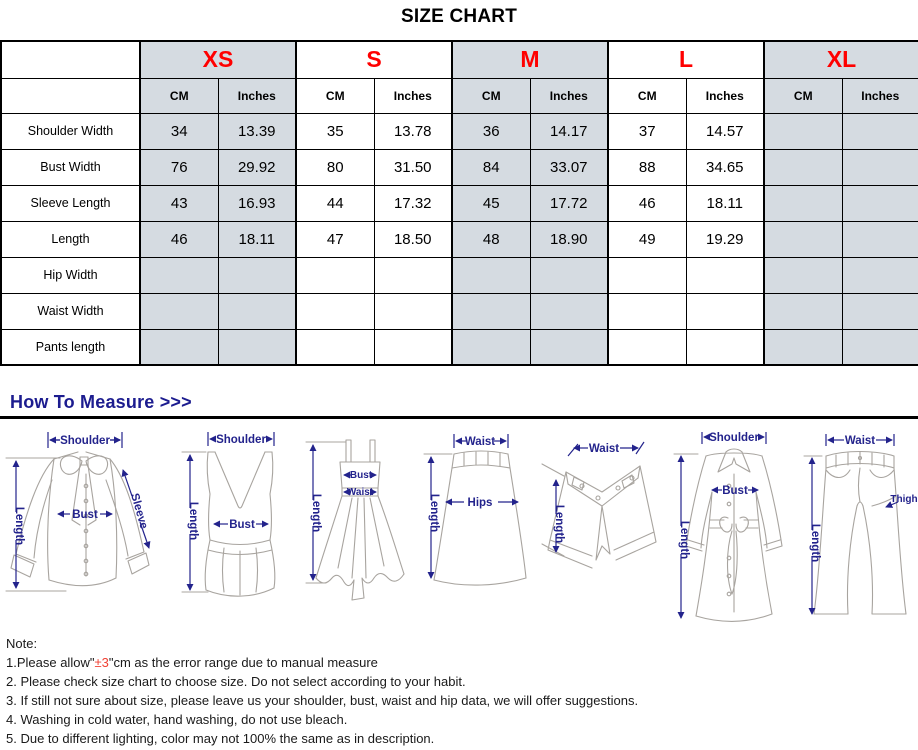 The height and width of the screenshot is (750, 918). What do you see at coordinates (647, 167) in the screenshot?
I see `cell-value: 88` at bounding box center [647, 167].